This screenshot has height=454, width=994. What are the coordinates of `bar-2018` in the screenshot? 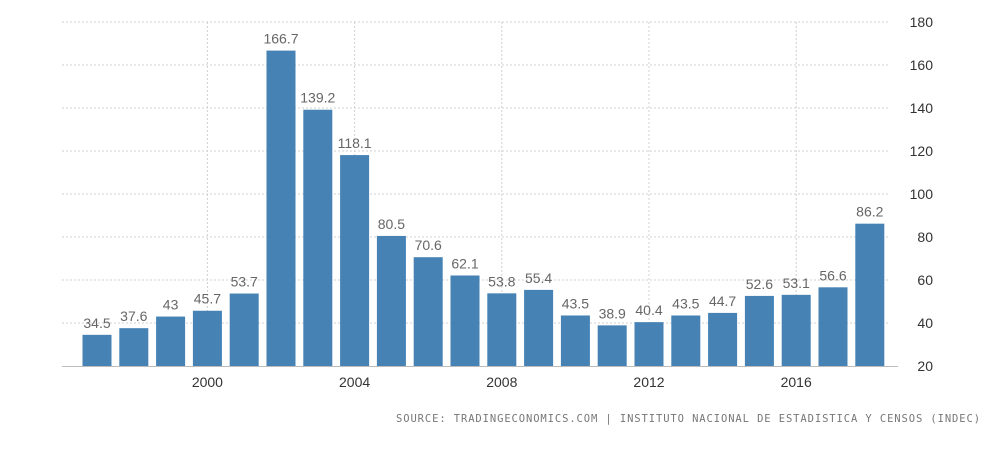 It's located at (870, 294).